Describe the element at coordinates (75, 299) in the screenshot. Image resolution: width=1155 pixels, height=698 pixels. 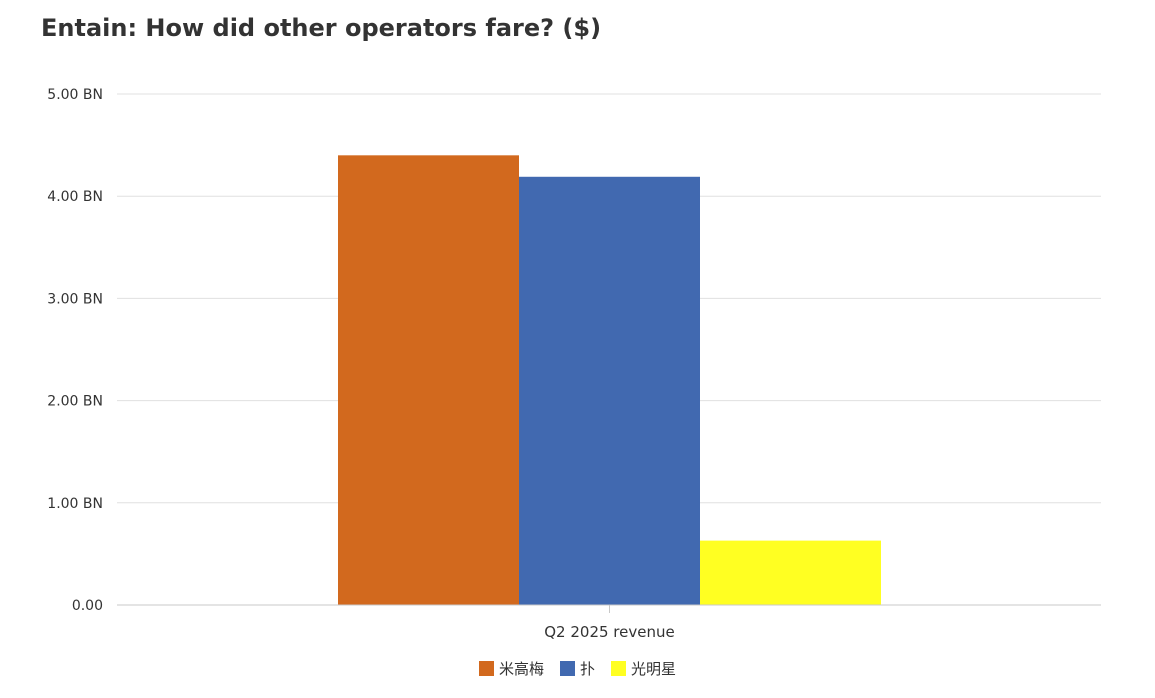
I see `y-tick-label: 3.00 BN` at that location.